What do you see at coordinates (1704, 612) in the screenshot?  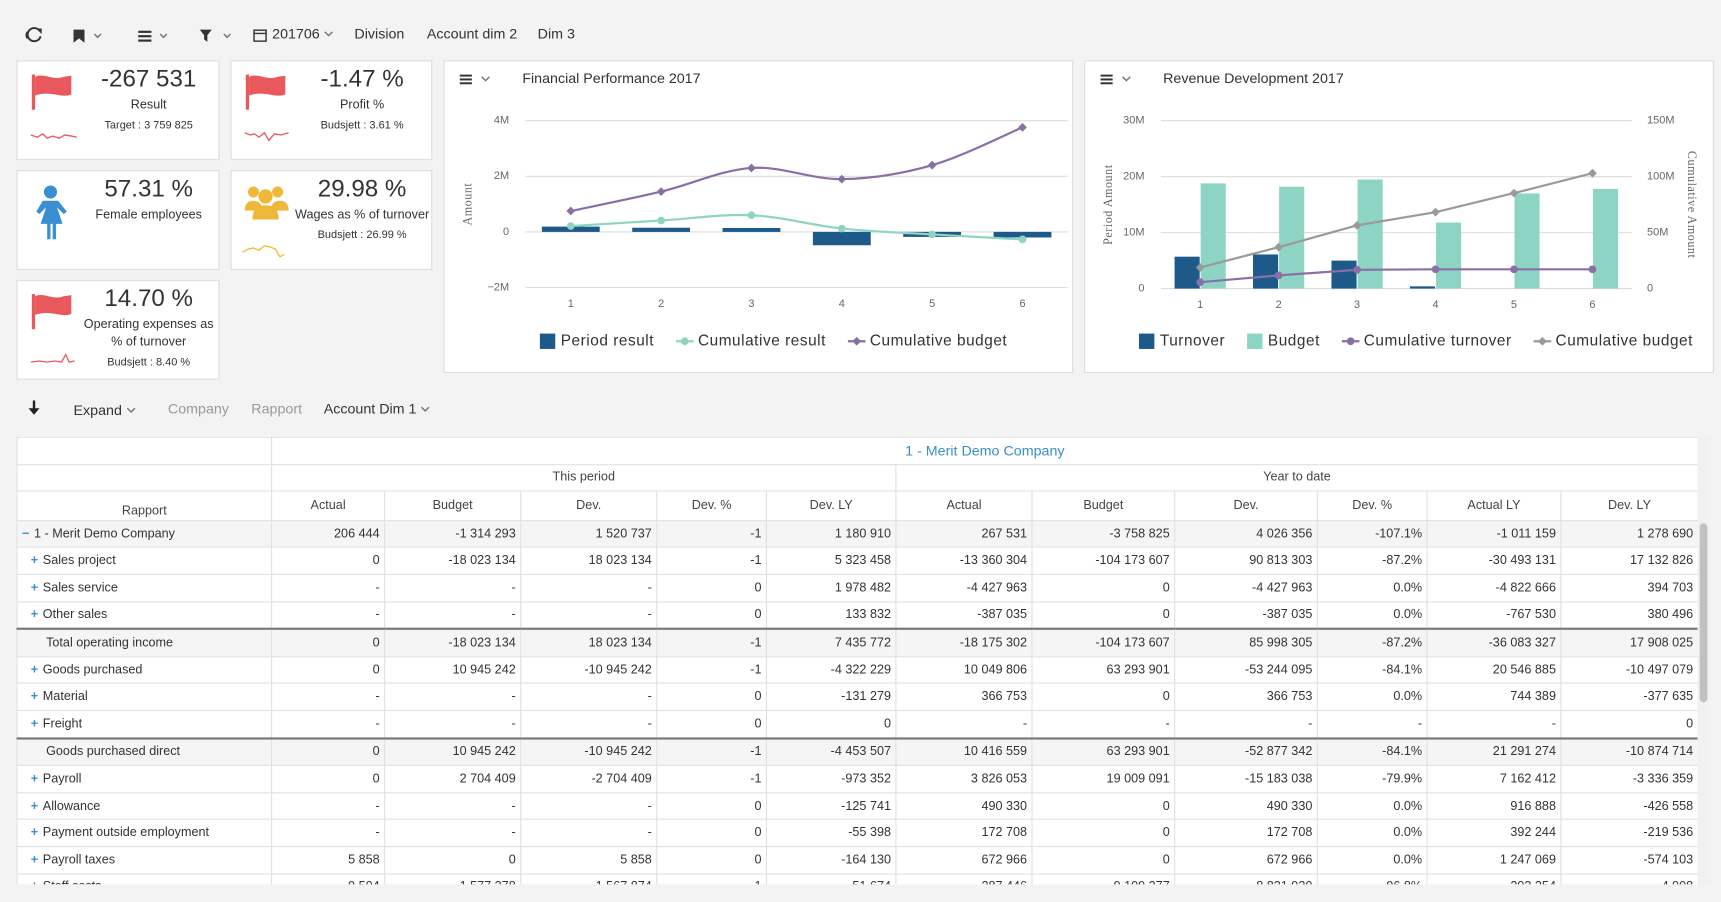 I see `scrollbar-thumb` at bounding box center [1704, 612].